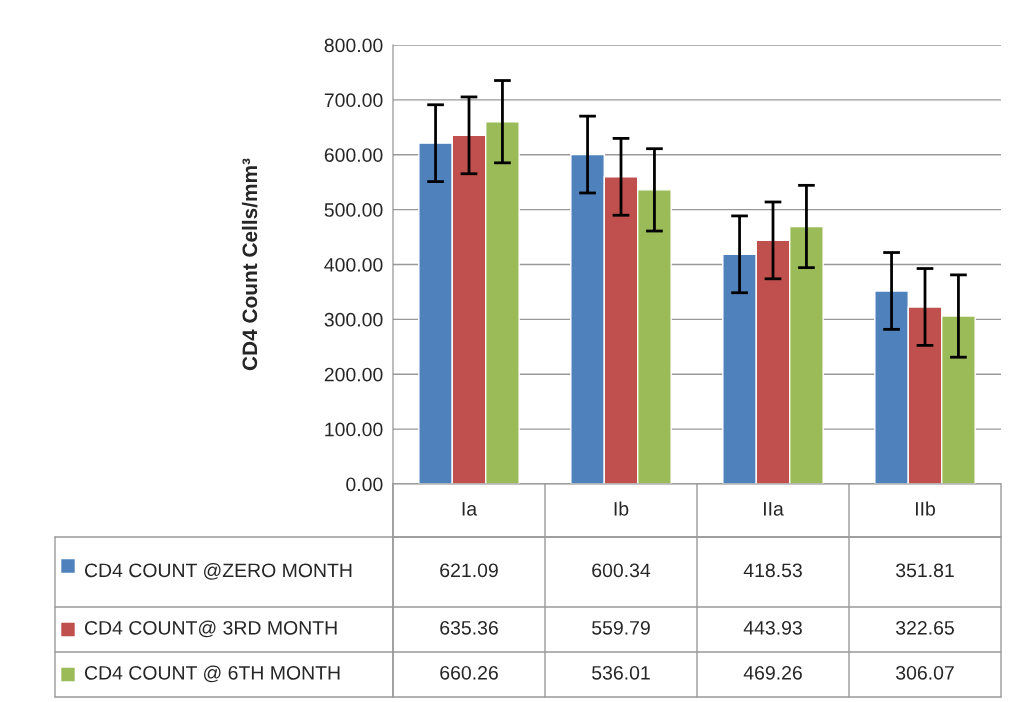 The height and width of the screenshot is (702, 1014). Describe the element at coordinates (925, 508) in the screenshot. I see `x-tick-label: IIb` at that location.